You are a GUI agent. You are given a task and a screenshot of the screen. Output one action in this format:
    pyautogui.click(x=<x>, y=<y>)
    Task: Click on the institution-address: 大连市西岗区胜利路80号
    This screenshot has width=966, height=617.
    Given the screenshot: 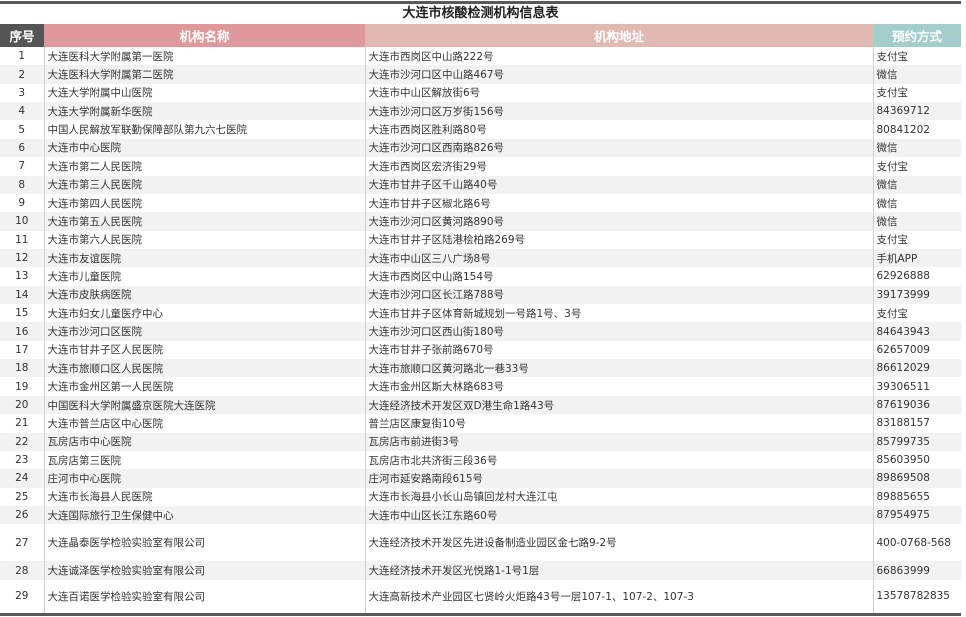 What is the action you would take?
    pyautogui.click(x=618, y=129)
    